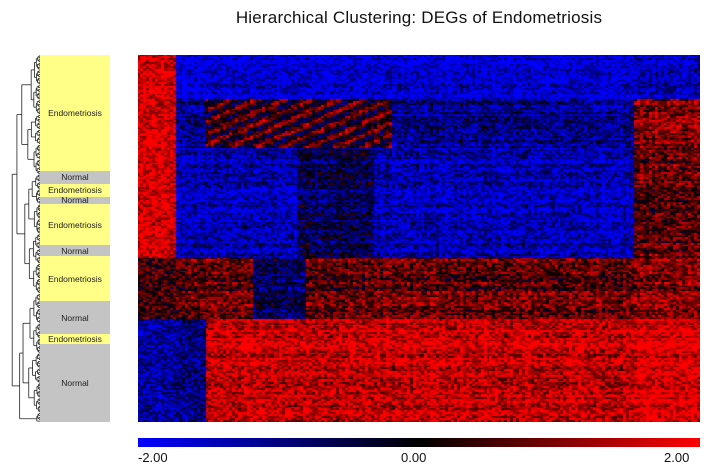  I want to click on row-dendrogram, so click(25, 238).